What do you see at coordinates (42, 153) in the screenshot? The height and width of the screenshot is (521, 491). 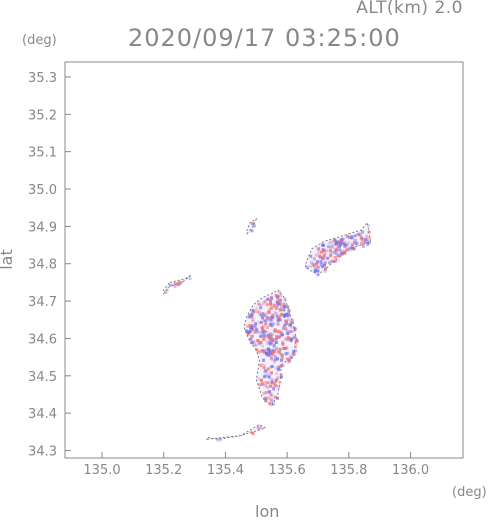 I see `y-tick-label: 35.1` at bounding box center [42, 153].